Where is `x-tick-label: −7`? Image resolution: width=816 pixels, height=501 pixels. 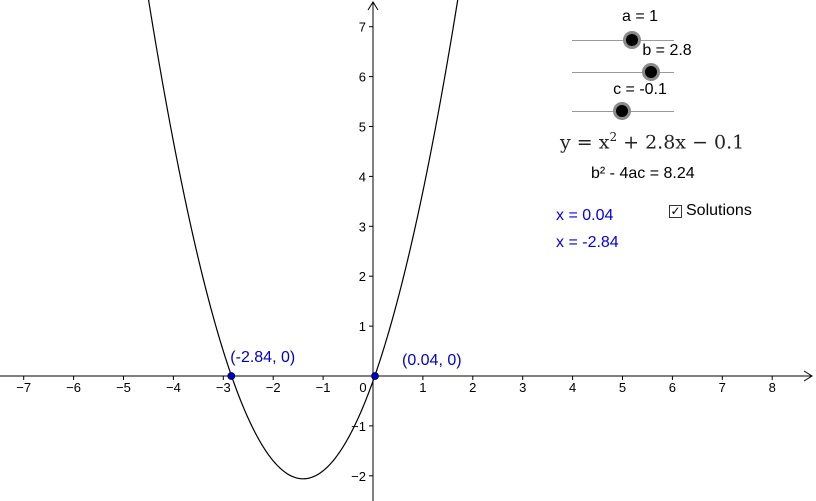
x-tick-label: −7 is located at coordinates (23, 387).